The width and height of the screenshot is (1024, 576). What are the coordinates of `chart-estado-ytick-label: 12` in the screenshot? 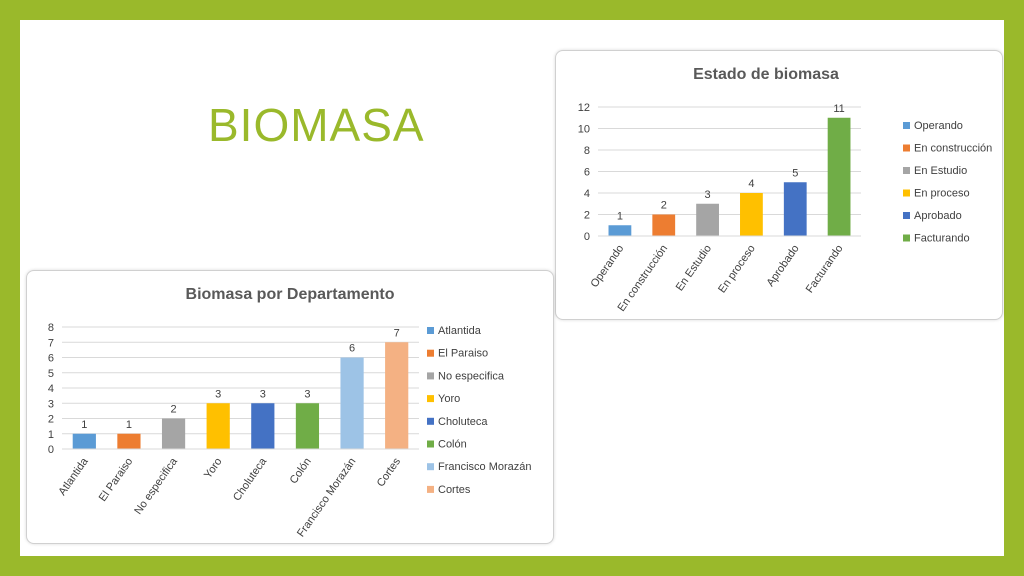 It's located at (584, 108).